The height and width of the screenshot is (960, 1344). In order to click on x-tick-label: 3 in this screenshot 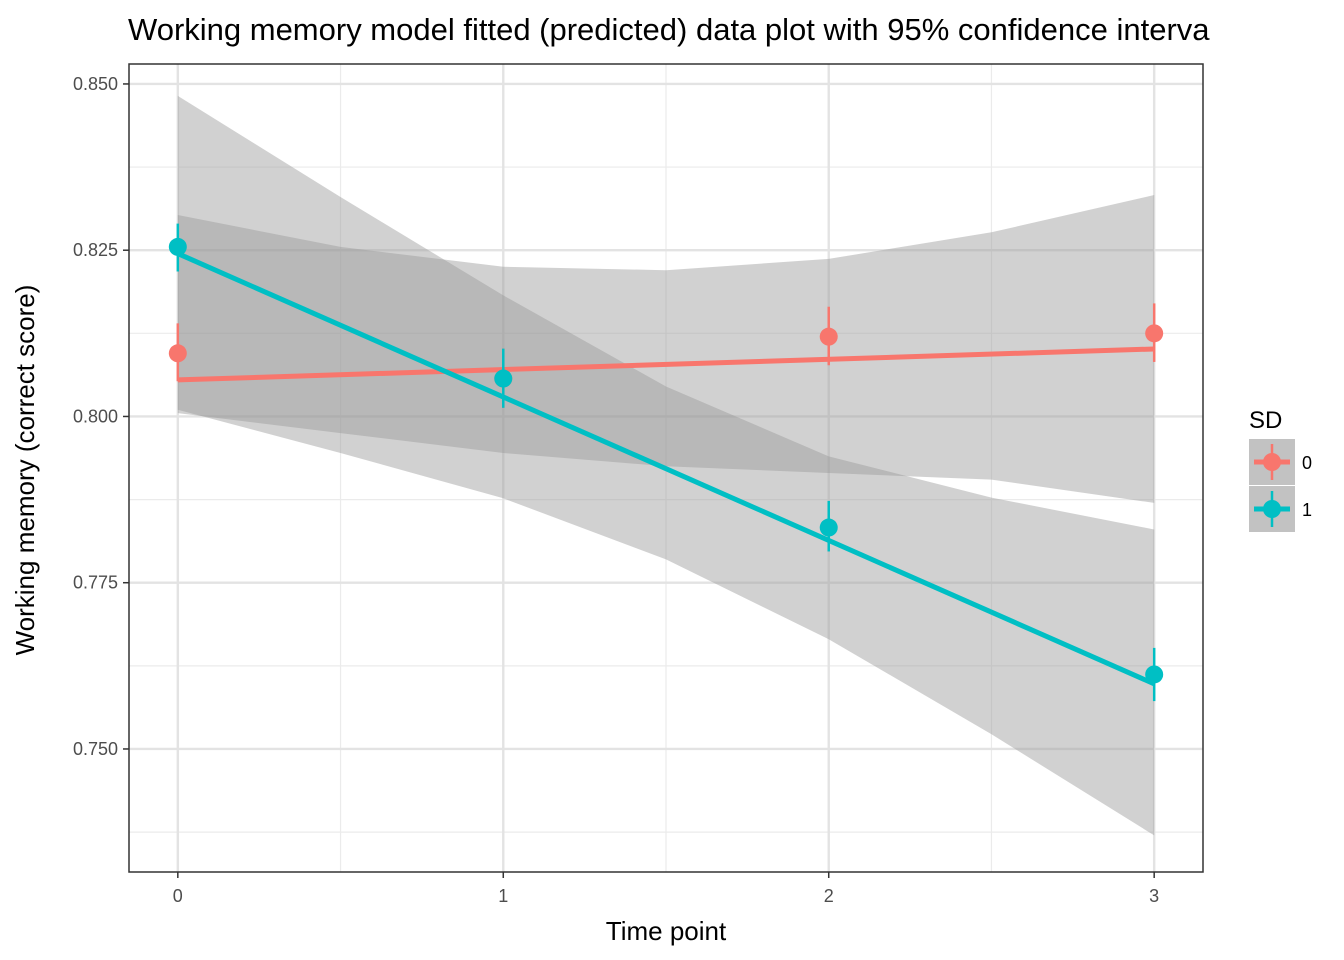, I will do `click(1154, 896)`.